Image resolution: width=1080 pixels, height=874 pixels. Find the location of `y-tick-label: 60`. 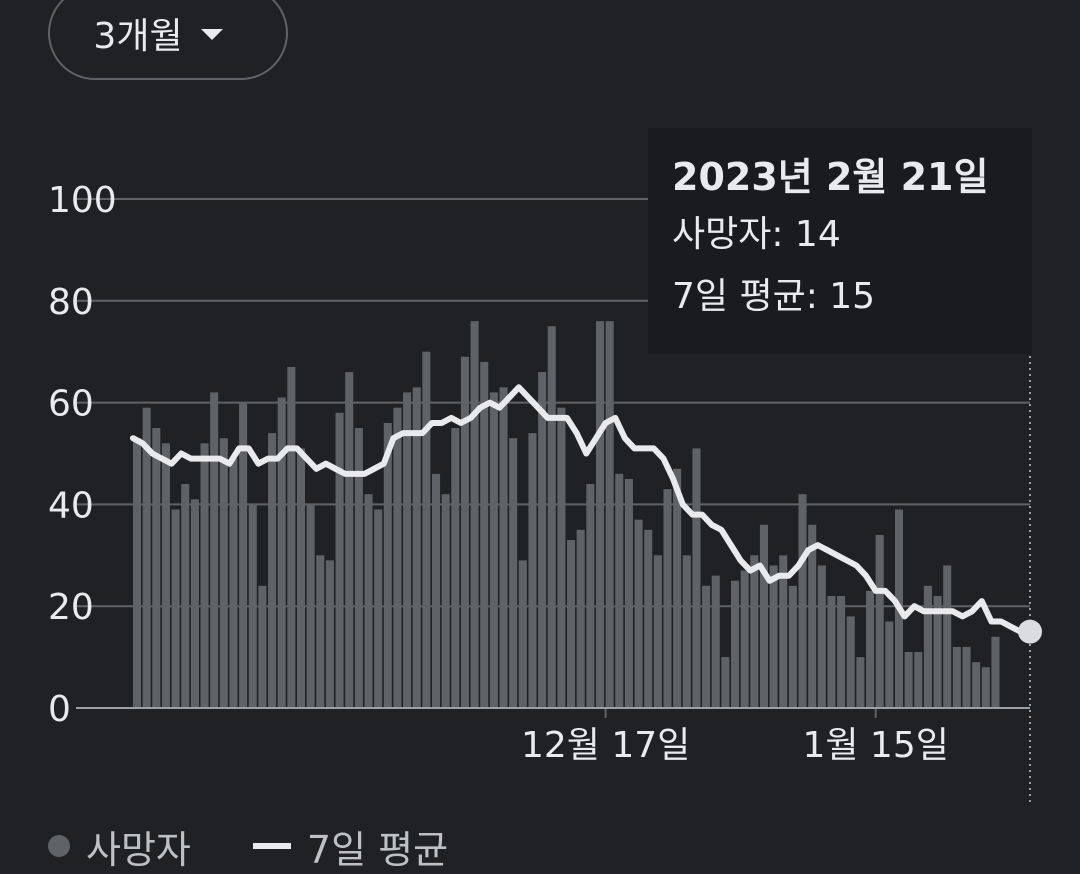

y-tick-label: 60 is located at coordinates (71, 404).